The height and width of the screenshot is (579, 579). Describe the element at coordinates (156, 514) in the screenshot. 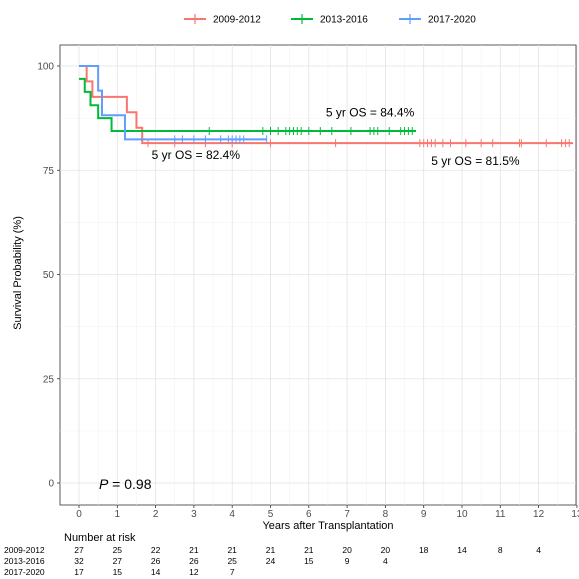

I see `x-tick-label: 2` at that location.